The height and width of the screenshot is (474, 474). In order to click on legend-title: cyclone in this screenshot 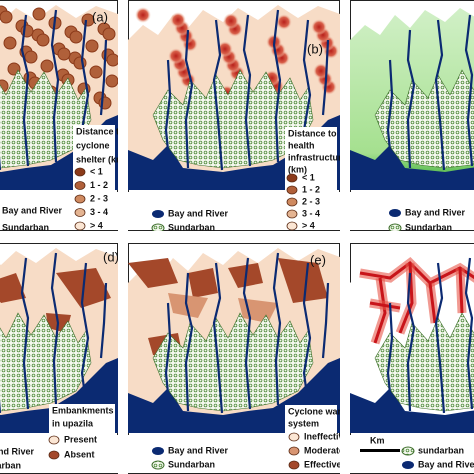, I will do `click(93, 145)`.